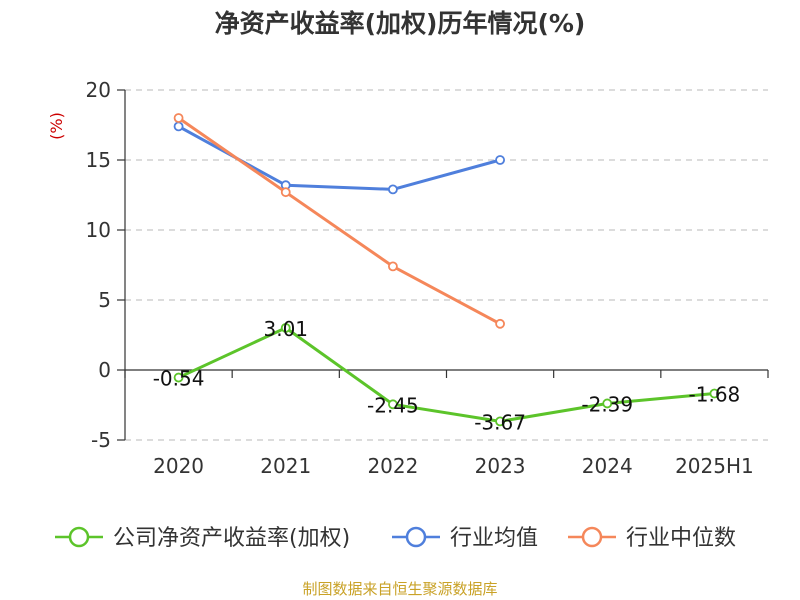 This screenshot has height=600, width=800. Describe the element at coordinates (607, 466) in the screenshot. I see `x-tick-label: 2024` at that location.